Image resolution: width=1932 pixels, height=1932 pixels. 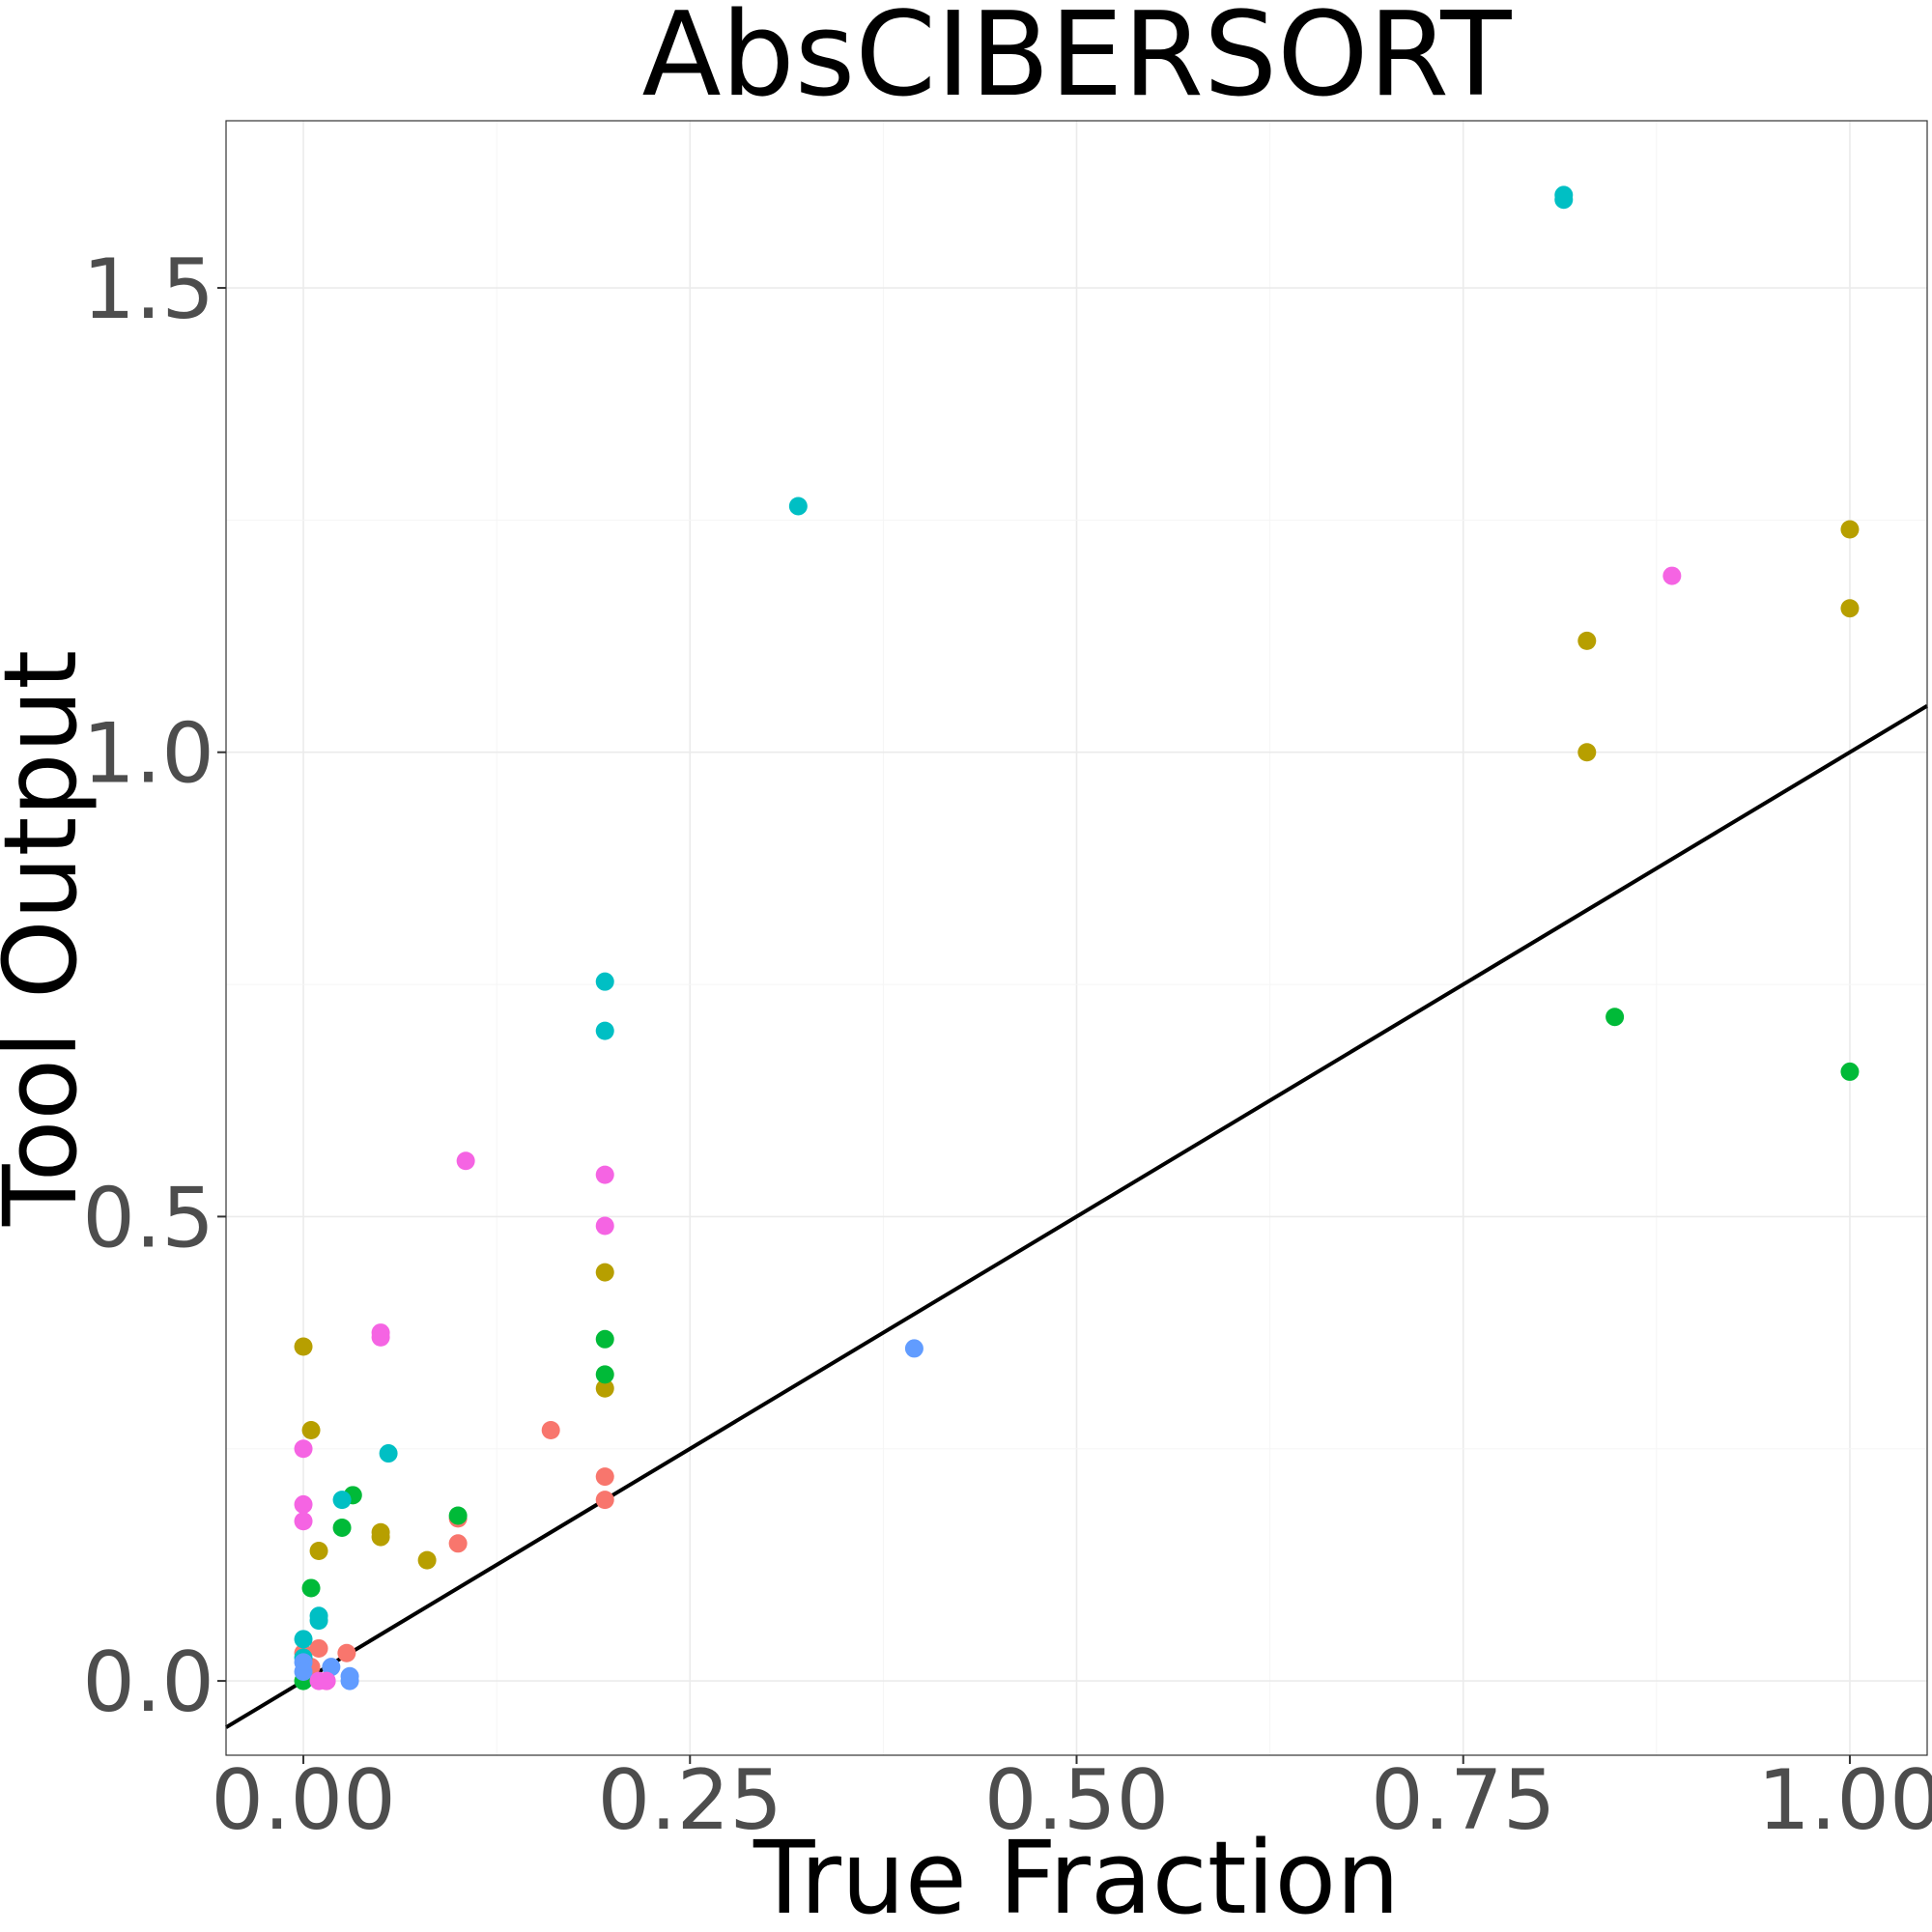 What do you see at coordinates (1463, 1800) in the screenshot?
I see `x-tick-label: 0.75` at bounding box center [1463, 1800].